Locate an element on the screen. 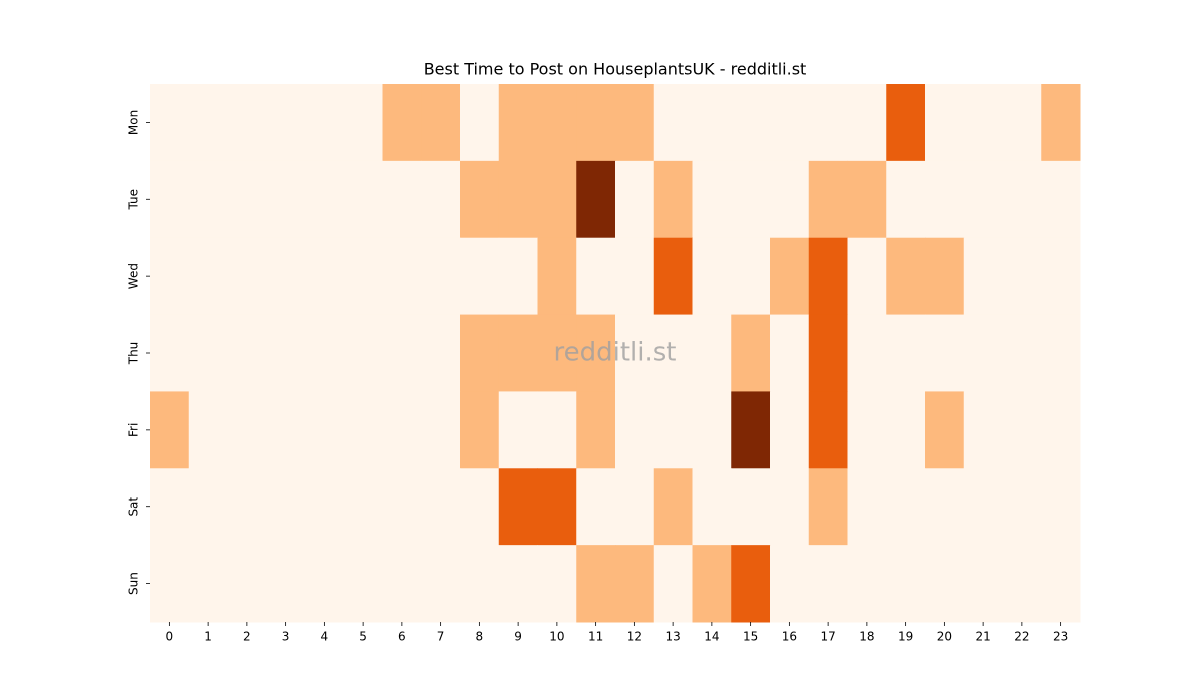  x-tick-label: 21 is located at coordinates (982, 637).